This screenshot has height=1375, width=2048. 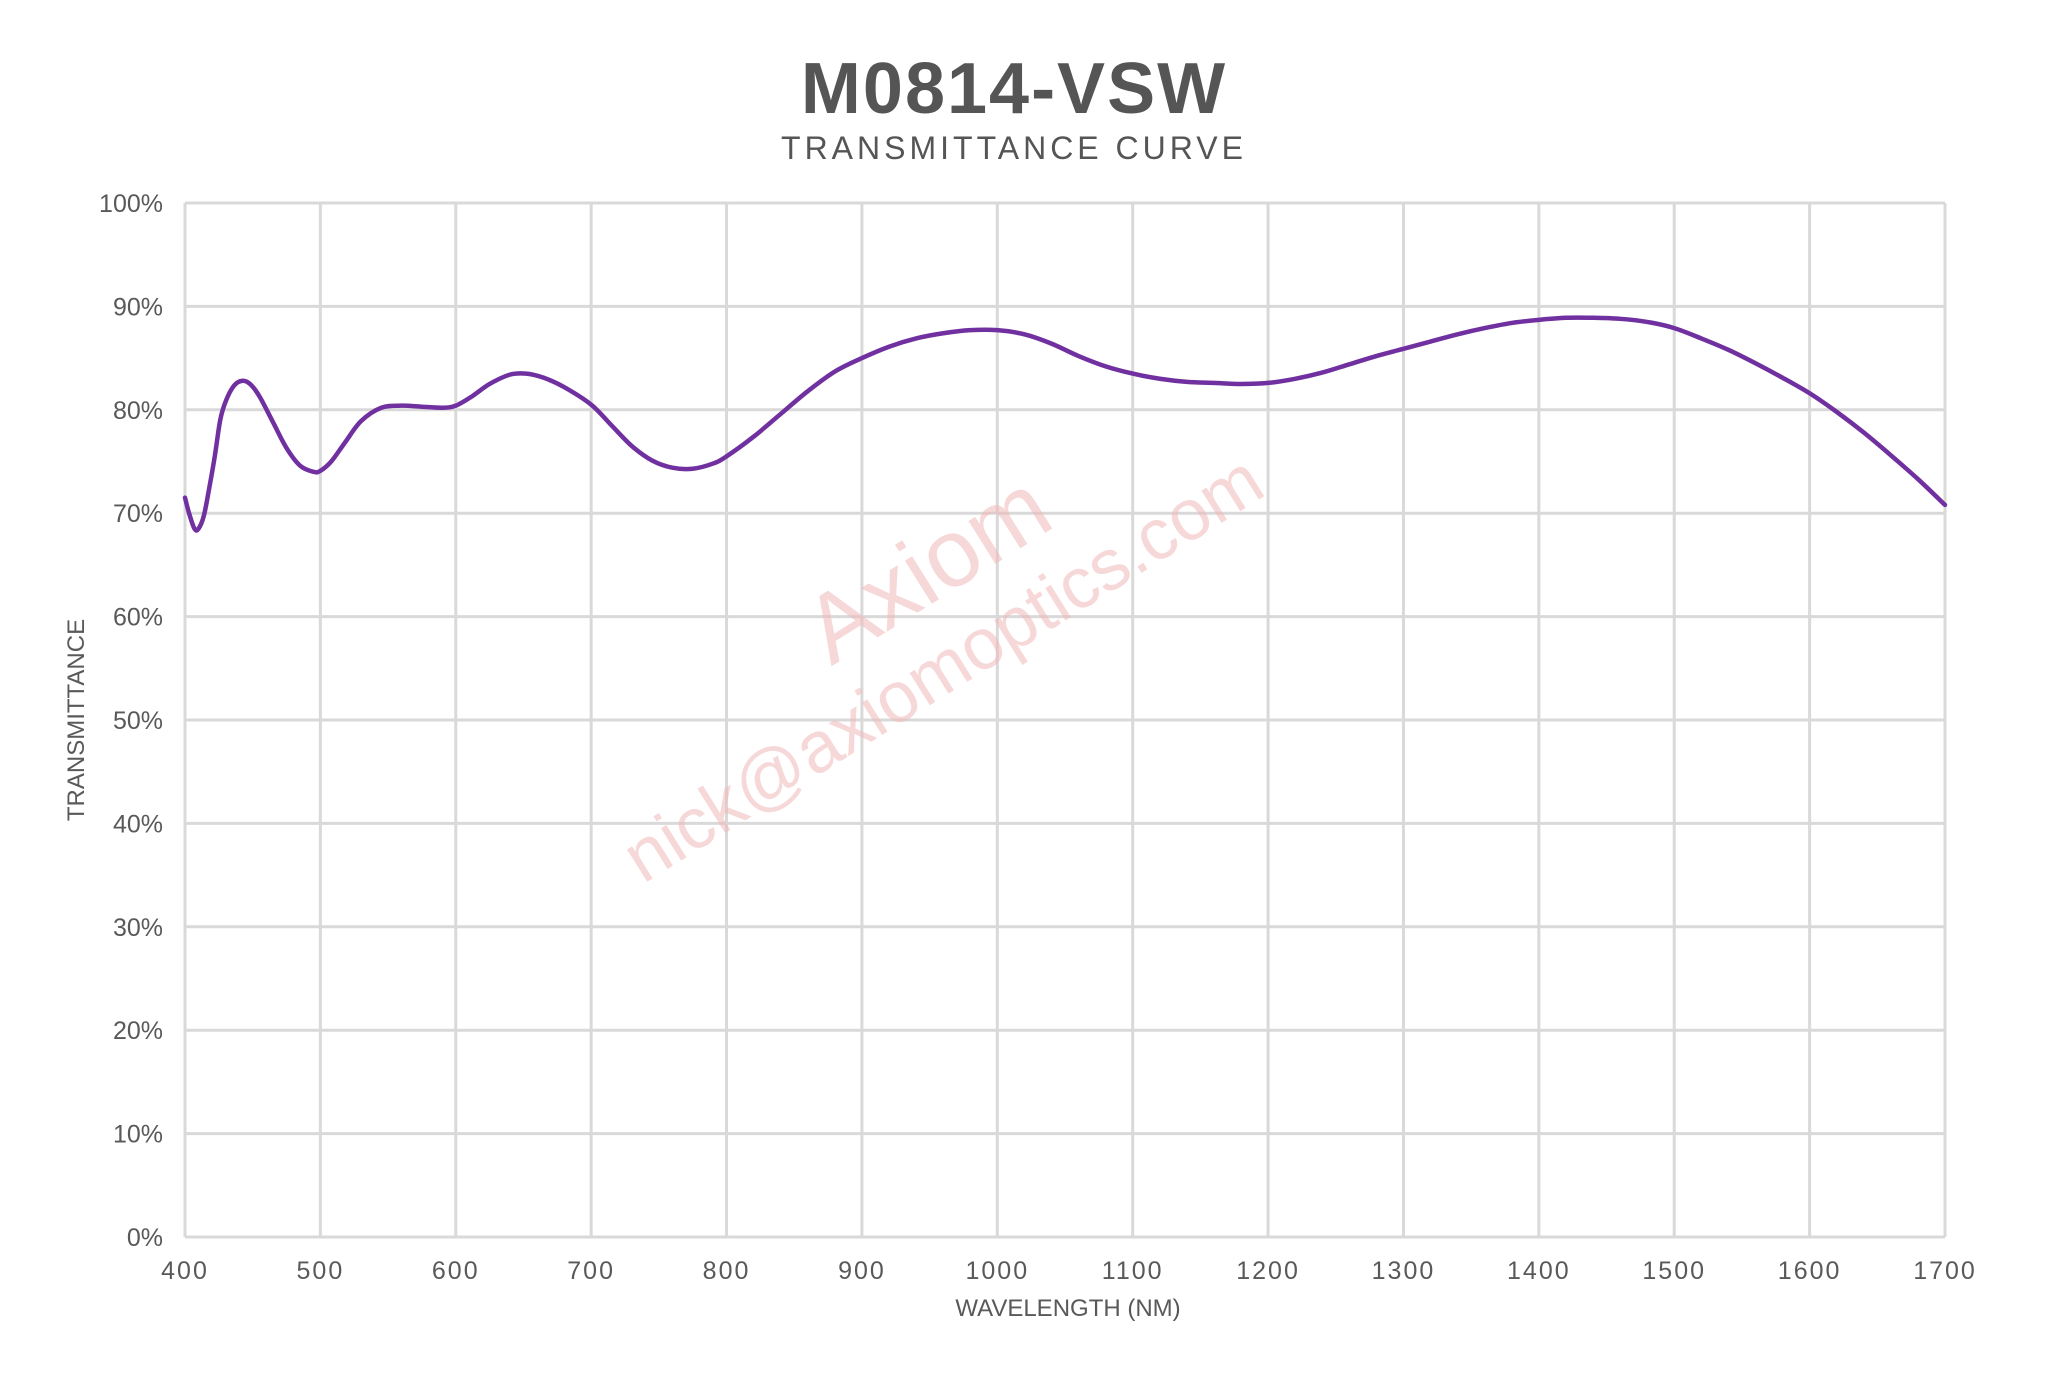 What do you see at coordinates (1014, 148) in the screenshot?
I see `chart-subtitle: TRANSMITTANCE CURVE` at bounding box center [1014, 148].